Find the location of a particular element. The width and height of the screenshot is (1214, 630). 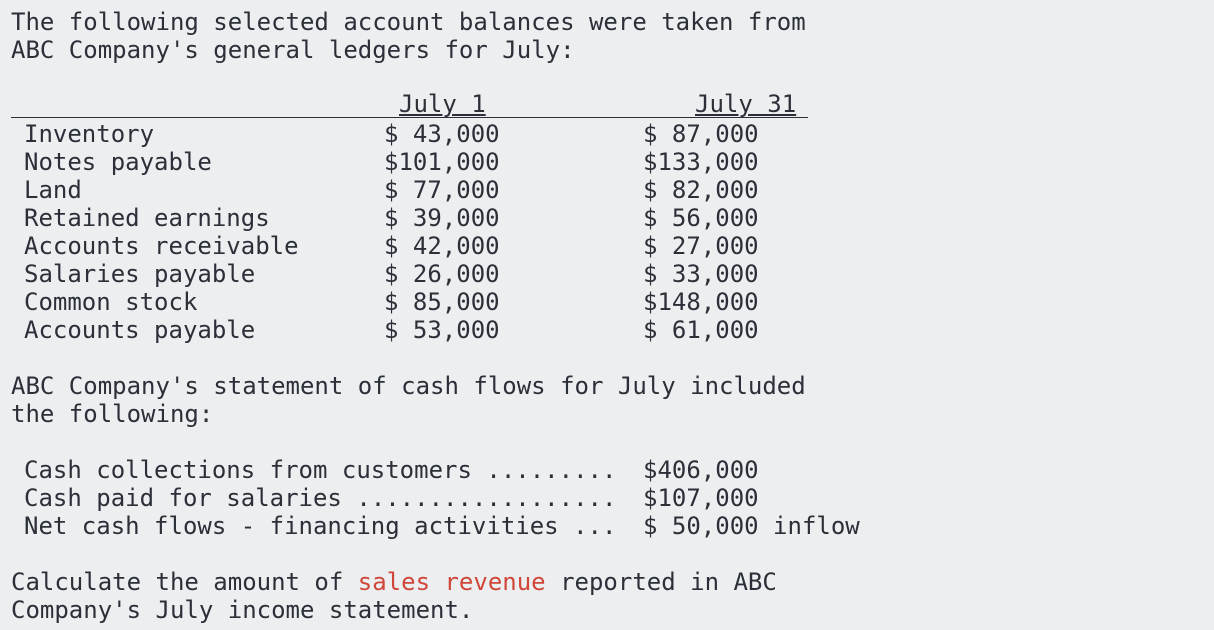

row-label: Common stock is located at coordinates (111, 302).